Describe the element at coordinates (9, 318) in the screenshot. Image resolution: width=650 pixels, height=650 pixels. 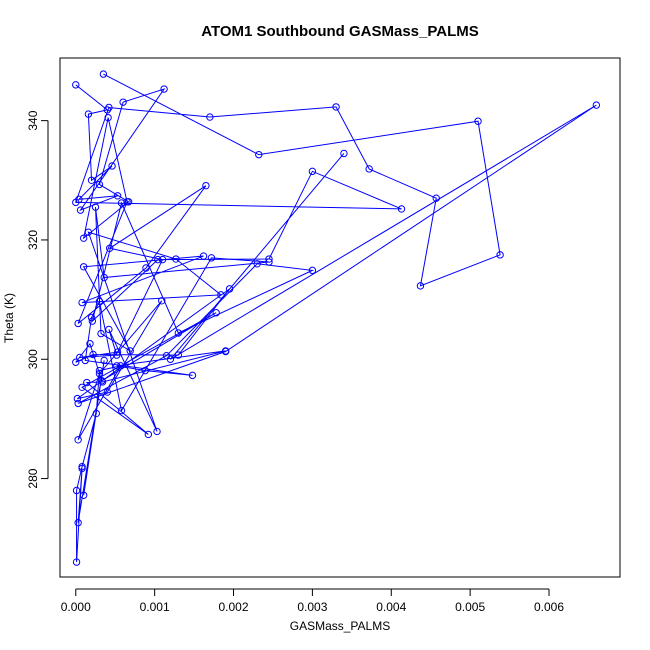
I see `y-axis-label: Theta (K)` at that location.